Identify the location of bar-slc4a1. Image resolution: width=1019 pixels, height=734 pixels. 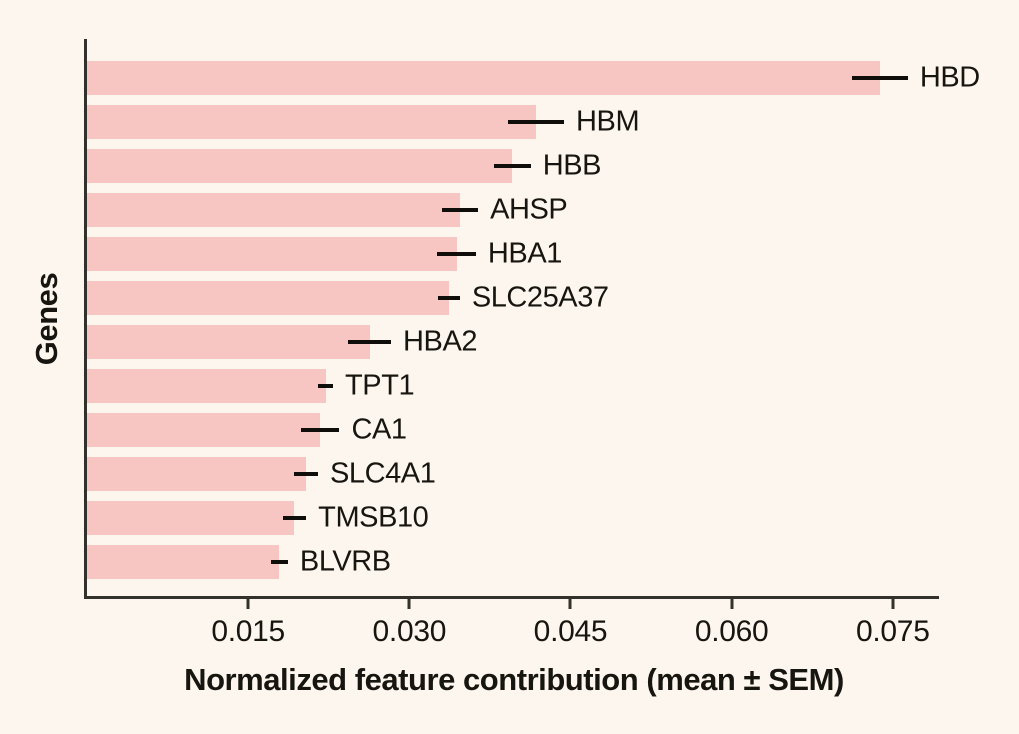
(197, 473).